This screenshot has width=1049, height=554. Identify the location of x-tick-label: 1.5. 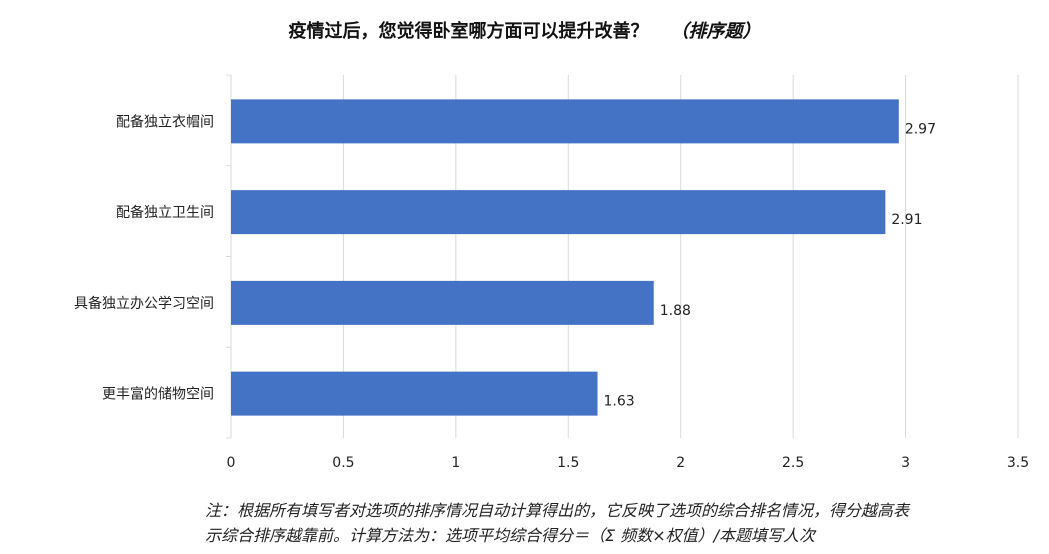
(568, 463).